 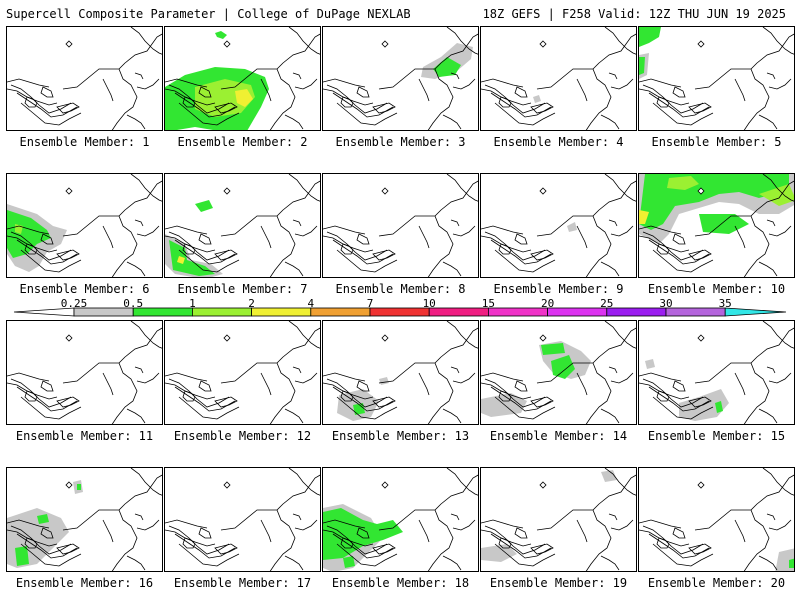 I want to click on color-scale-tick-label: 1, so click(x=192, y=303).